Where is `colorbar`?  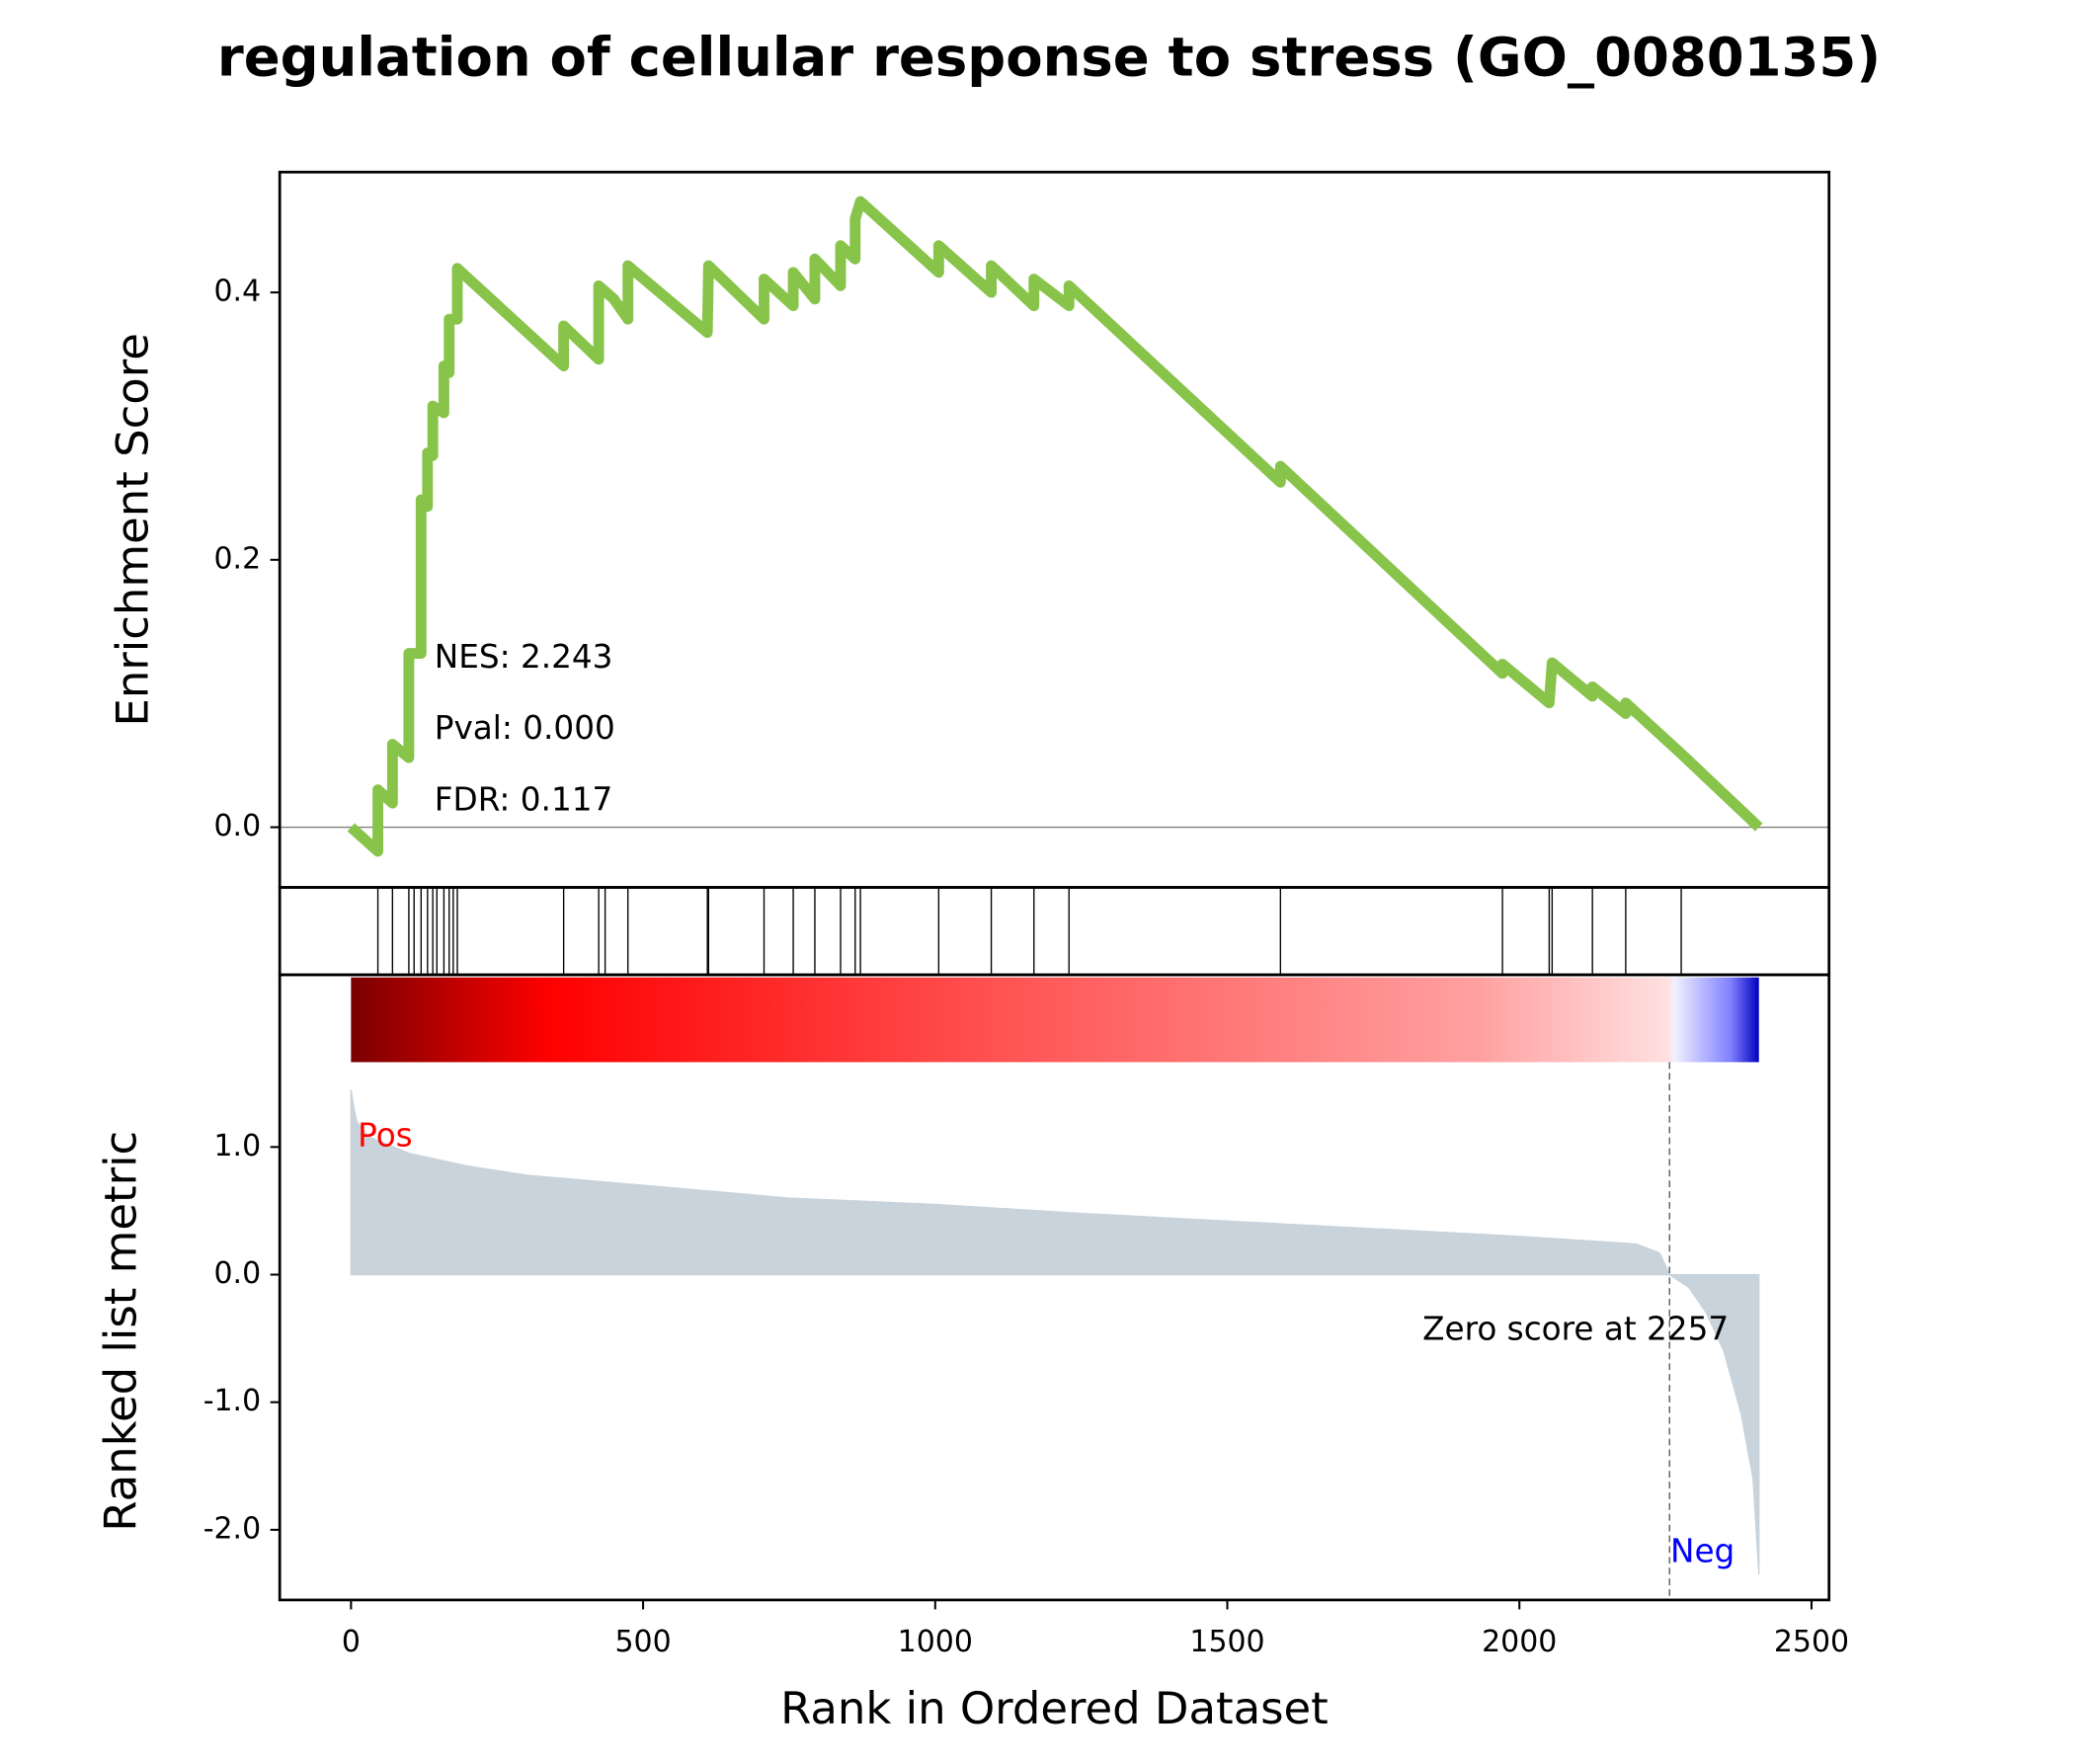
colorbar is located at coordinates (1055, 1020).